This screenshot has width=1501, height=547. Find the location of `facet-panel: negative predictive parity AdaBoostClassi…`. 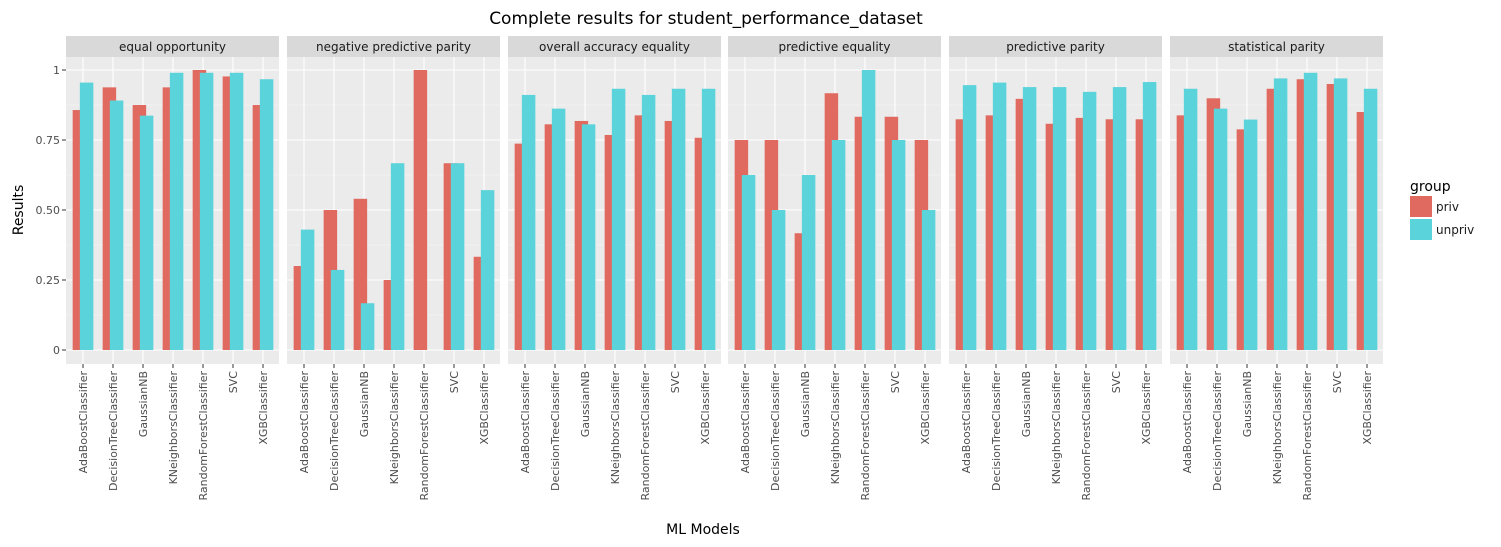

facet-panel: negative predictive parity AdaBoostClassi… is located at coordinates (393, 268).